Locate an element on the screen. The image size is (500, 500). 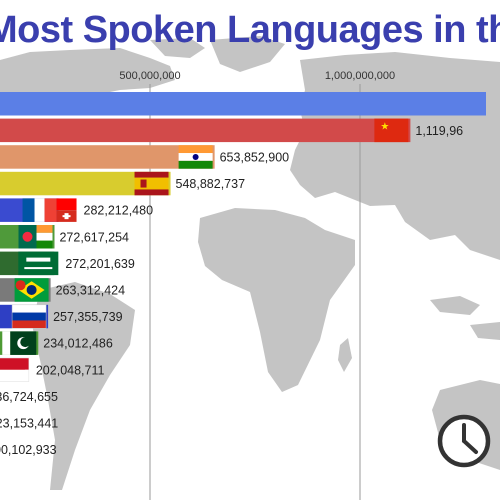
spain-flag is located at coordinates (151, 183).